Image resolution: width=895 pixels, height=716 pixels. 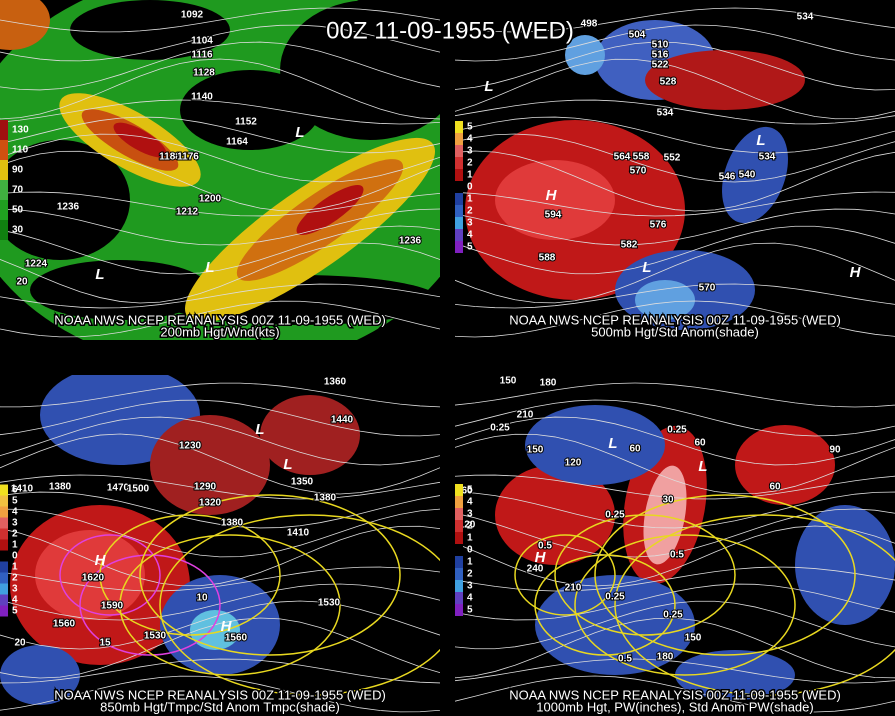 I want to click on contour-label: 522, so click(x=660, y=65).